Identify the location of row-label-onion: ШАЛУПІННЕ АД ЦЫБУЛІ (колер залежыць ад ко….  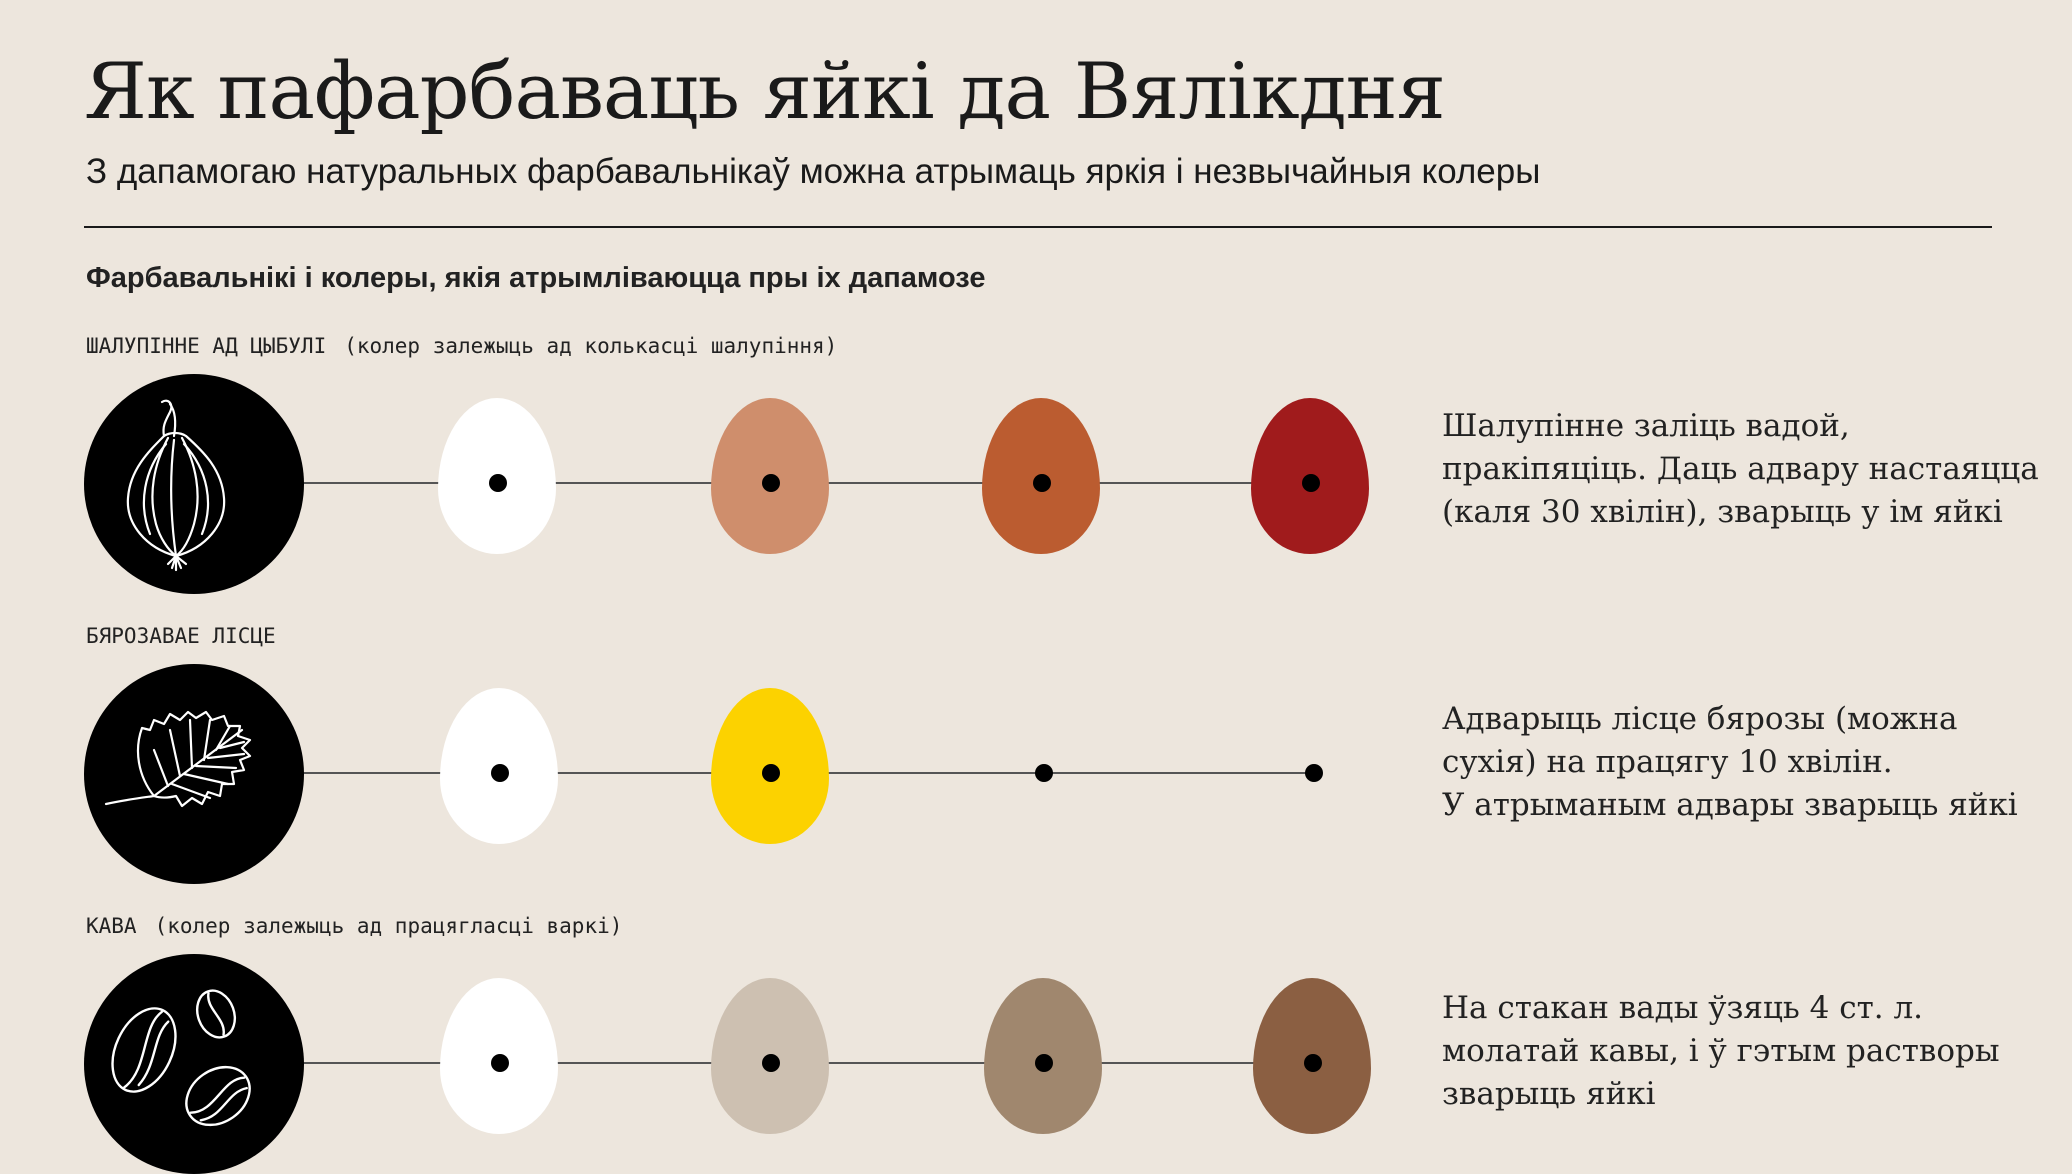
(461, 346).